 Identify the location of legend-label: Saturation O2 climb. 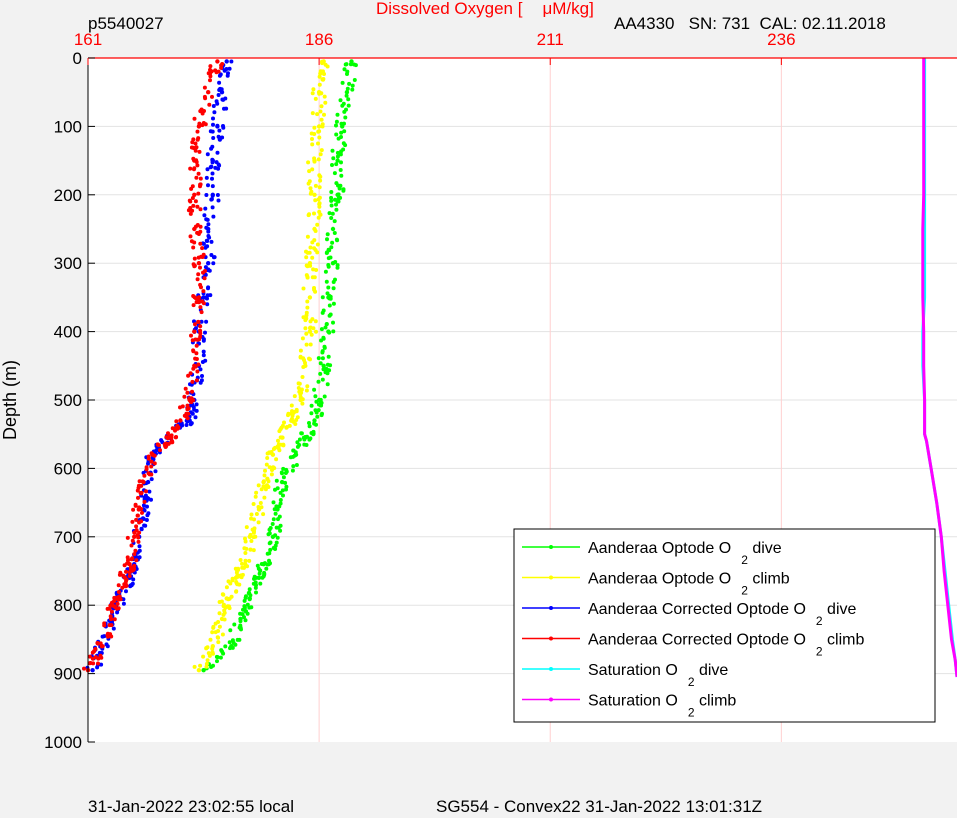
(662, 706).